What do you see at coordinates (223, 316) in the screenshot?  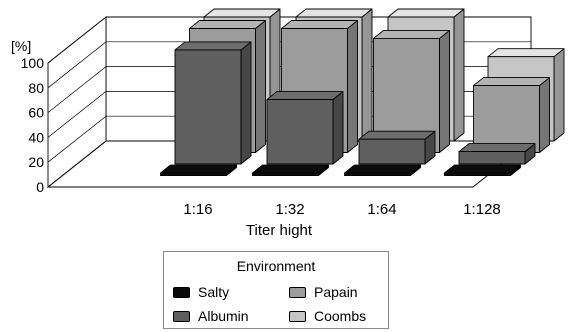 I see `legend-label-albumin: Albumin` at bounding box center [223, 316].